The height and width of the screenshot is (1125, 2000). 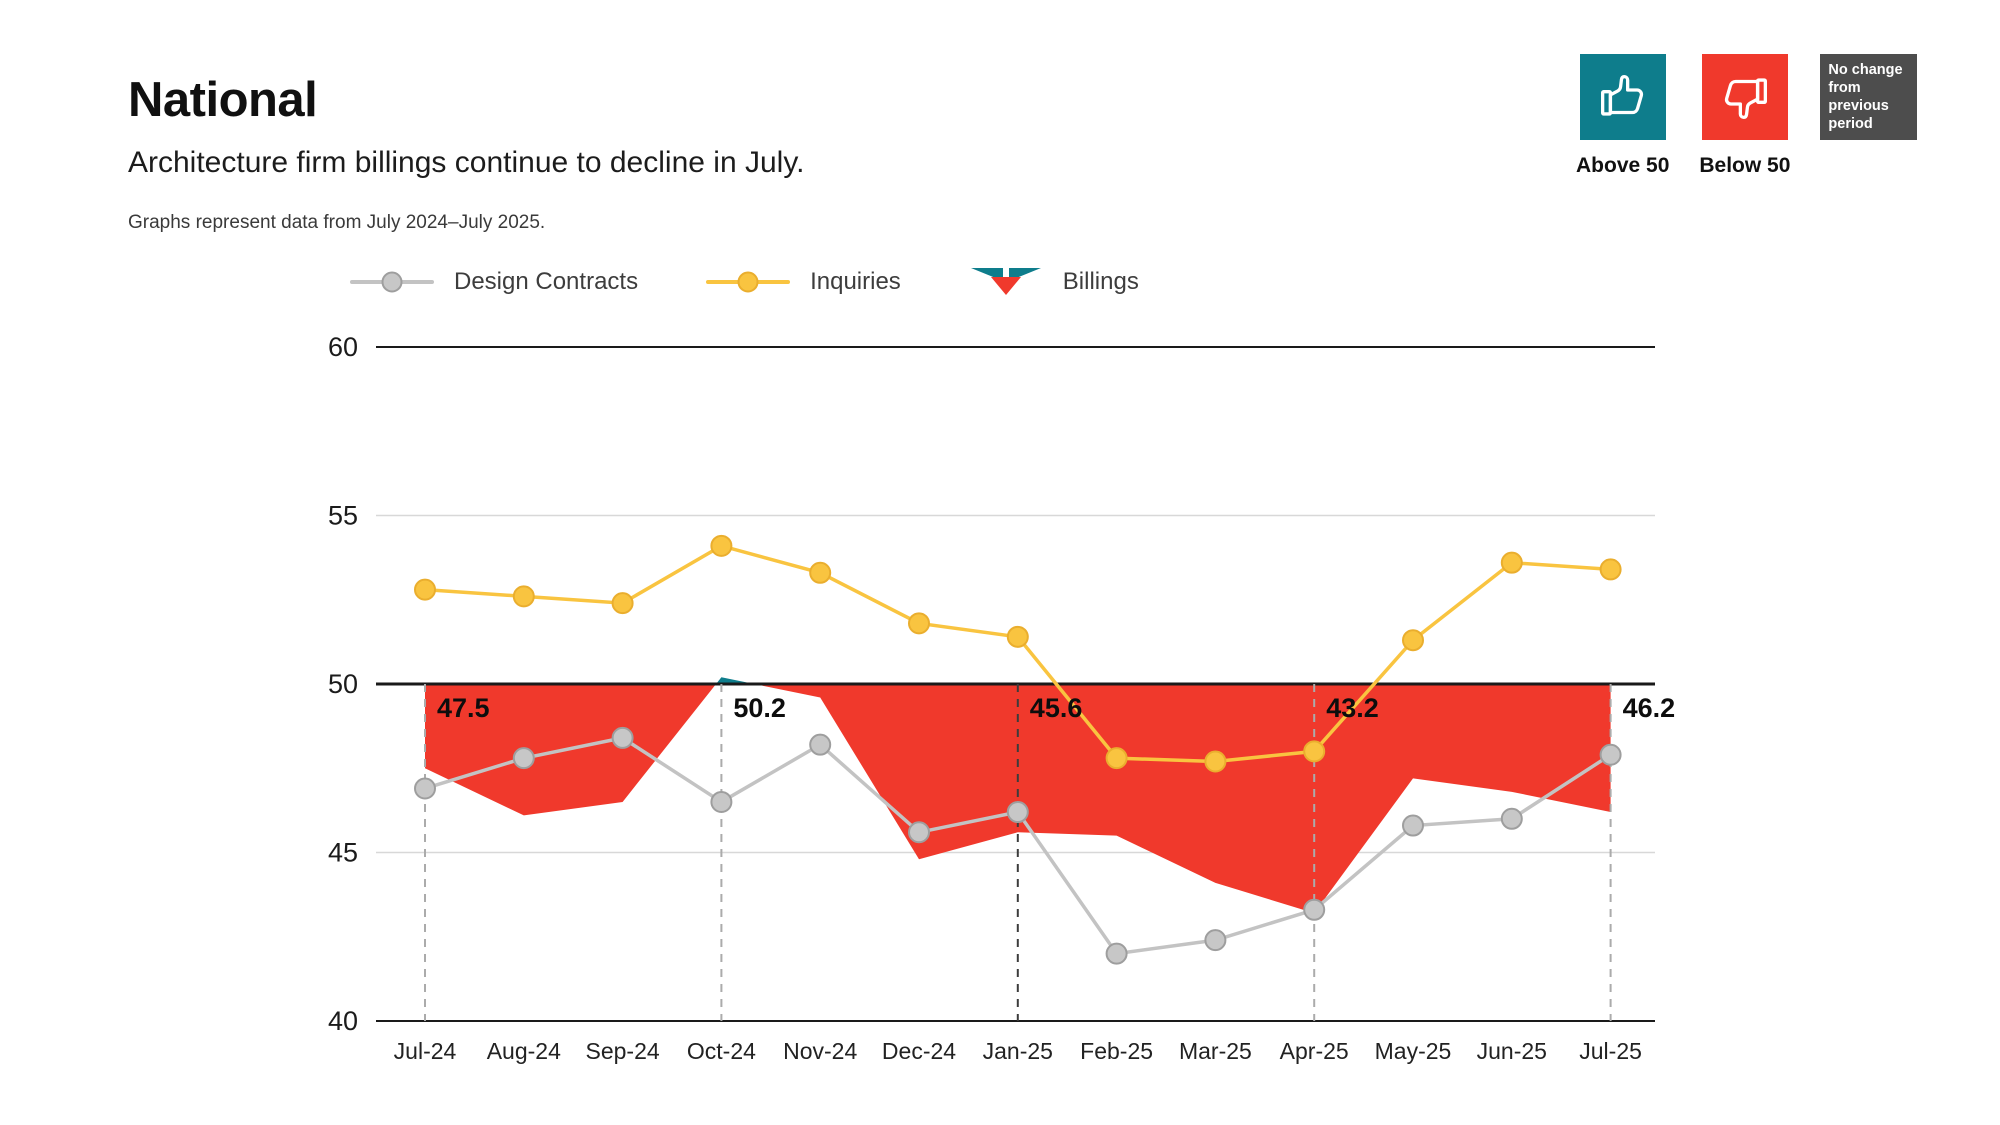 What do you see at coordinates (1215, 1051) in the screenshot?
I see `x-tick-label: Mar-25` at bounding box center [1215, 1051].